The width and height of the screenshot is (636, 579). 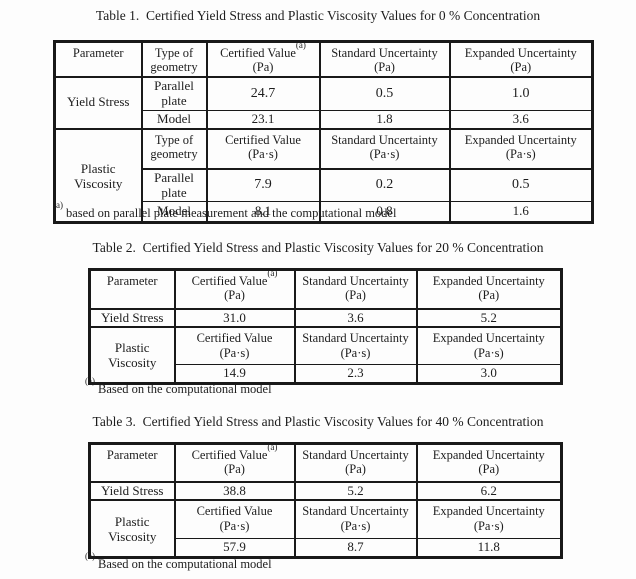 I want to click on t1-yield-parallel-geometry: Parallel plate, so click(x=174, y=93).